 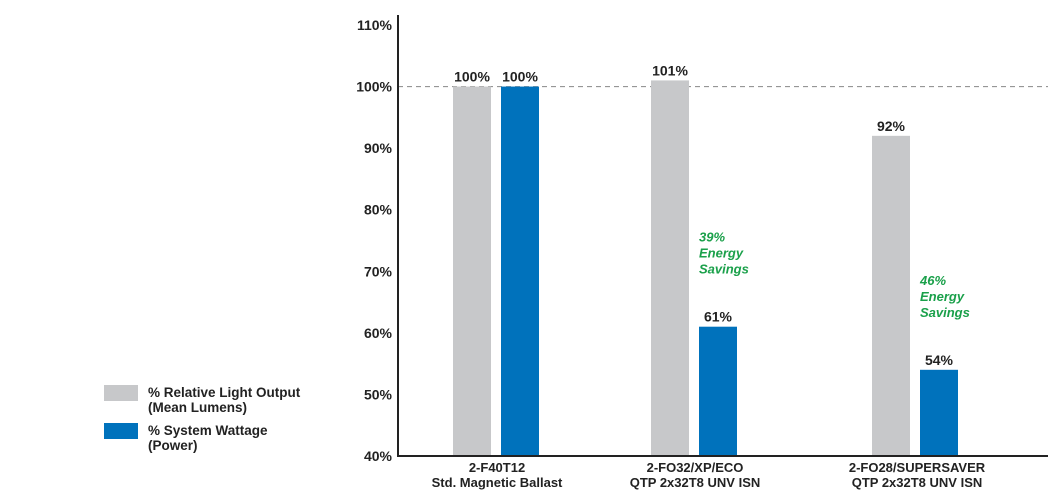 I want to click on legend-item: % System Wattage (Power), so click(x=202, y=438).